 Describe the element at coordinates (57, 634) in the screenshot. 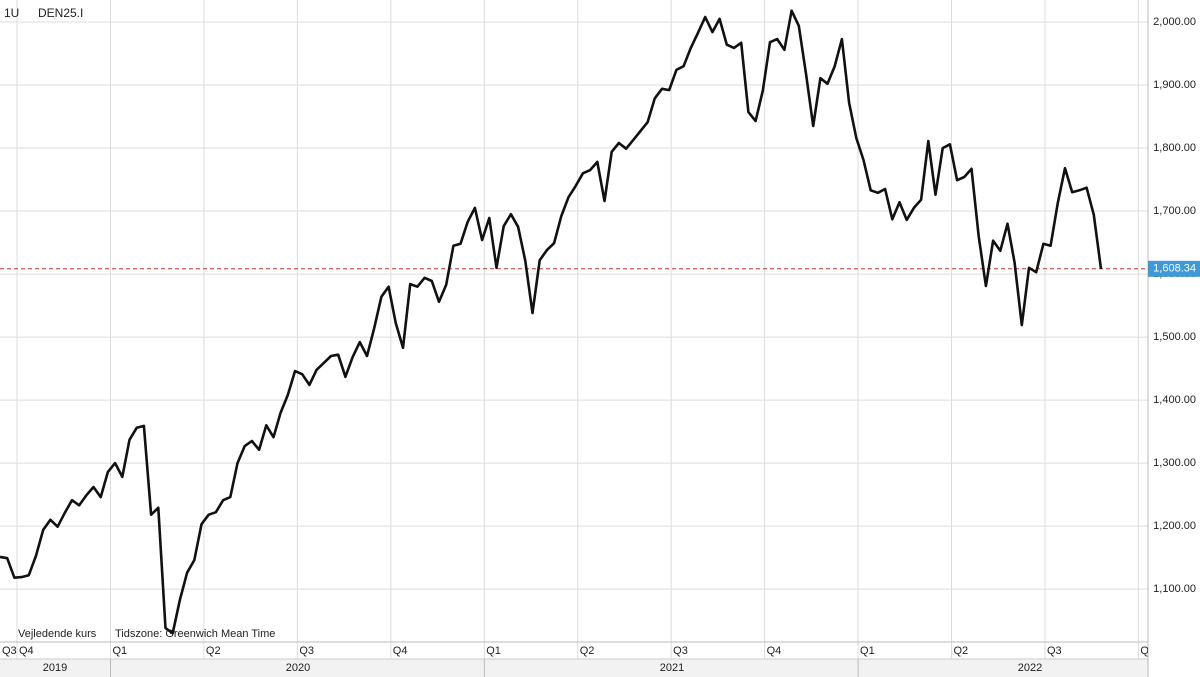

I see `price-type: Vejledende kurs` at that location.